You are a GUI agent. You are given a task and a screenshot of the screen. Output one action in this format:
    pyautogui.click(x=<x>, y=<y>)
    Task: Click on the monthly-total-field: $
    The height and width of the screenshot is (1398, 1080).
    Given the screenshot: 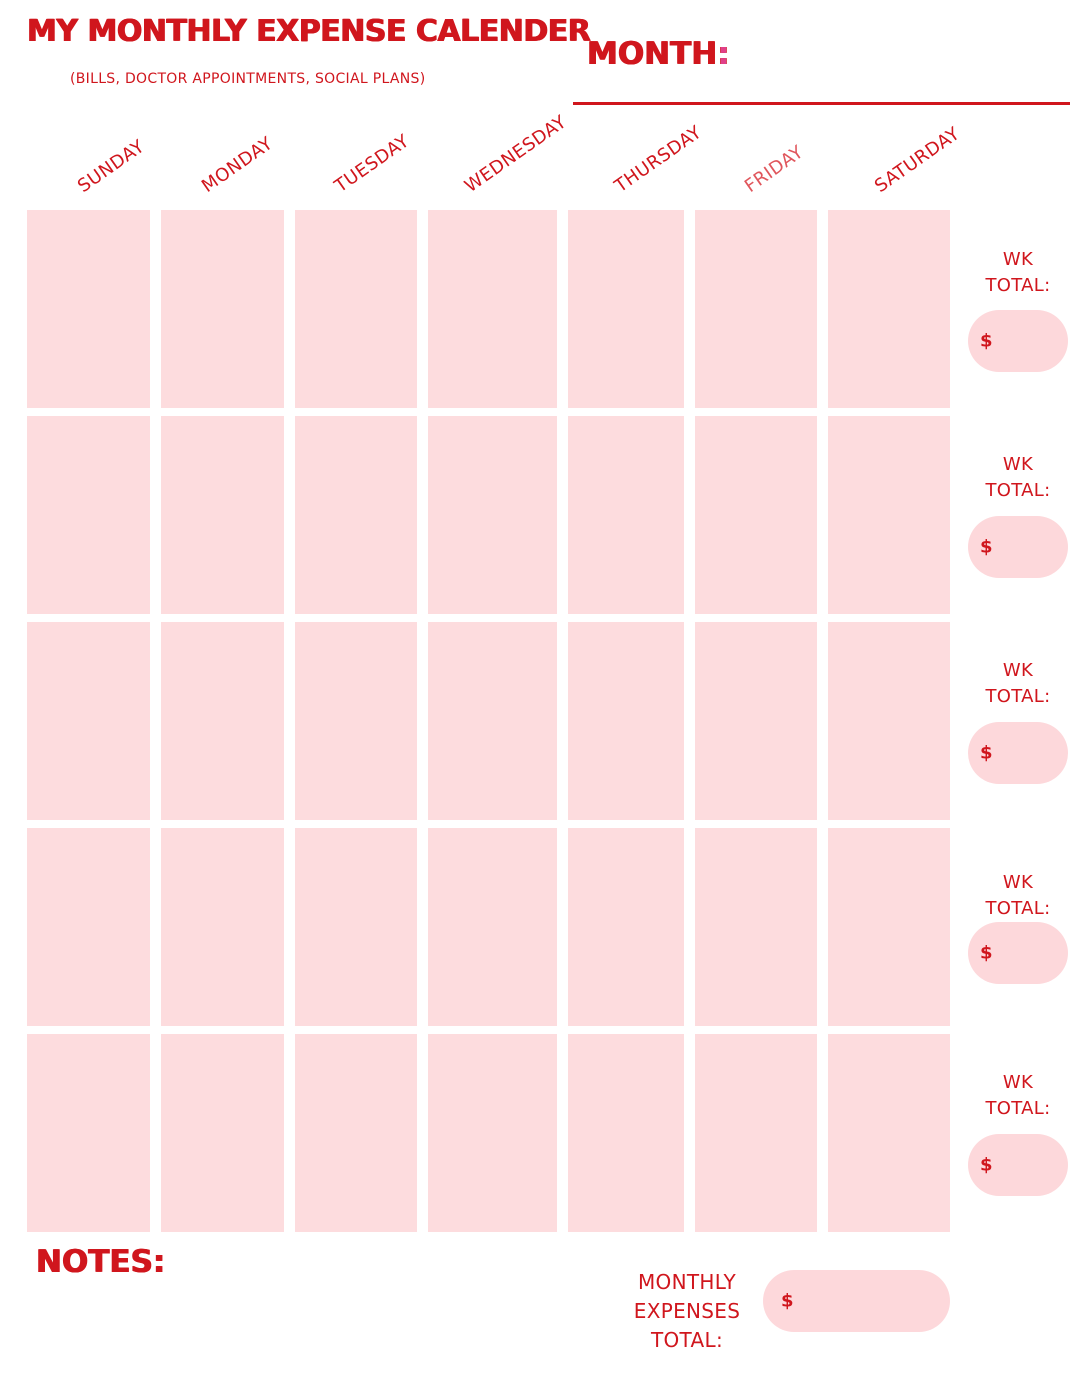 What is the action you would take?
    pyautogui.click(x=856, y=1301)
    